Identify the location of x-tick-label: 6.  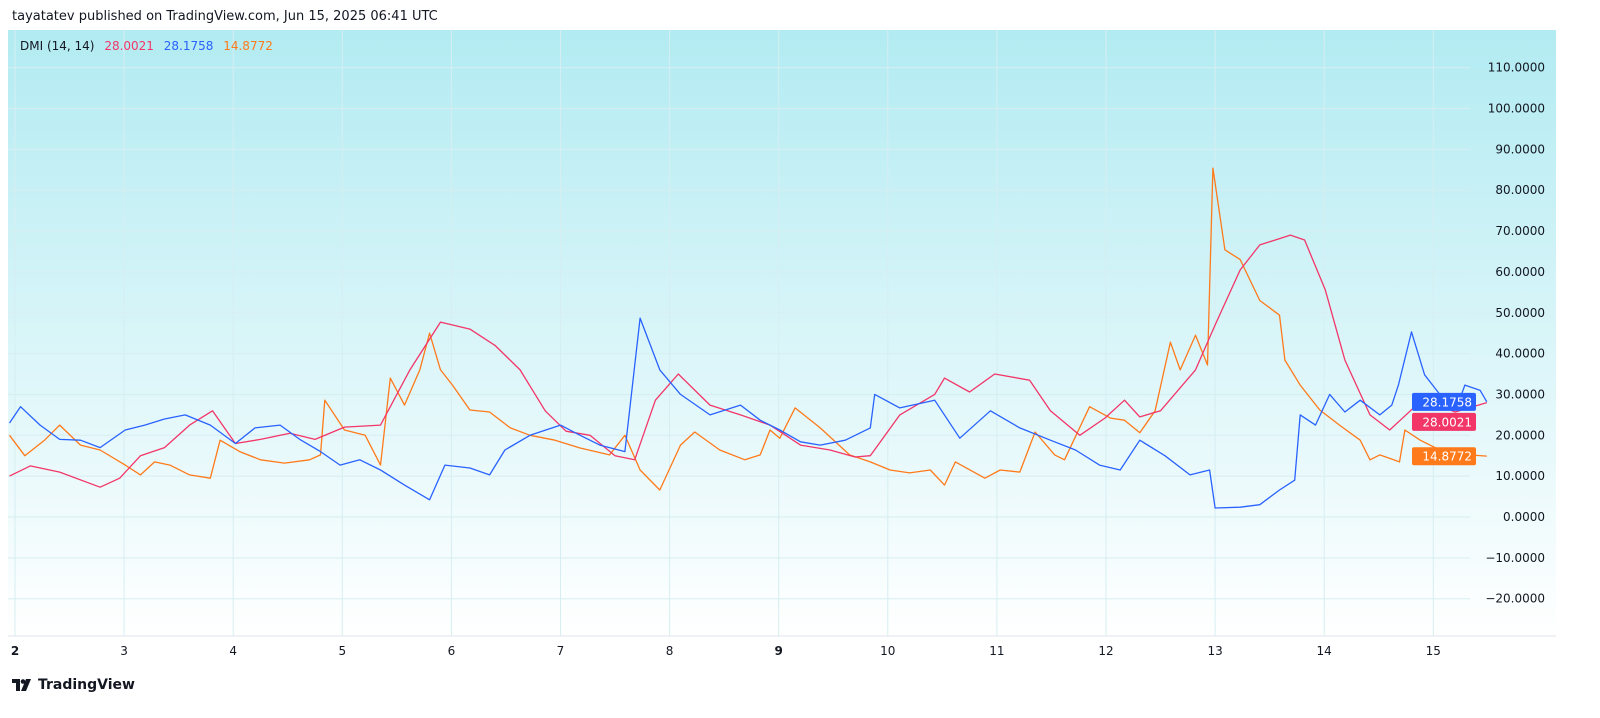
(452, 651).